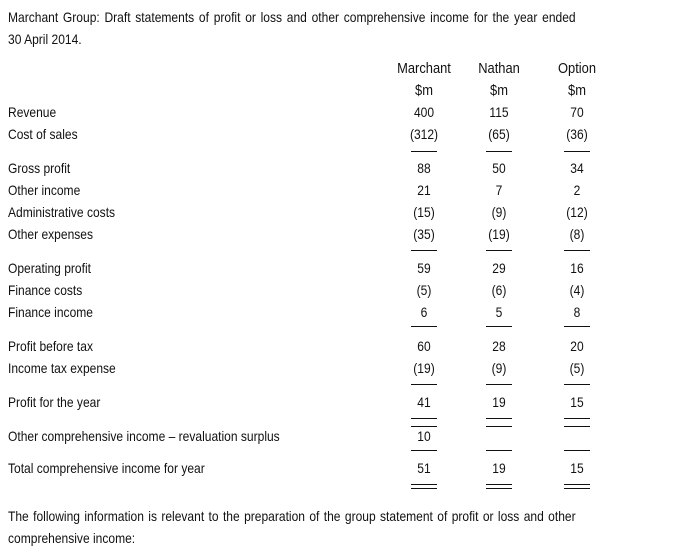  Describe the element at coordinates (45, 39) in the screenshot. I see `title-line-2: 30 April 2014.` at that location.